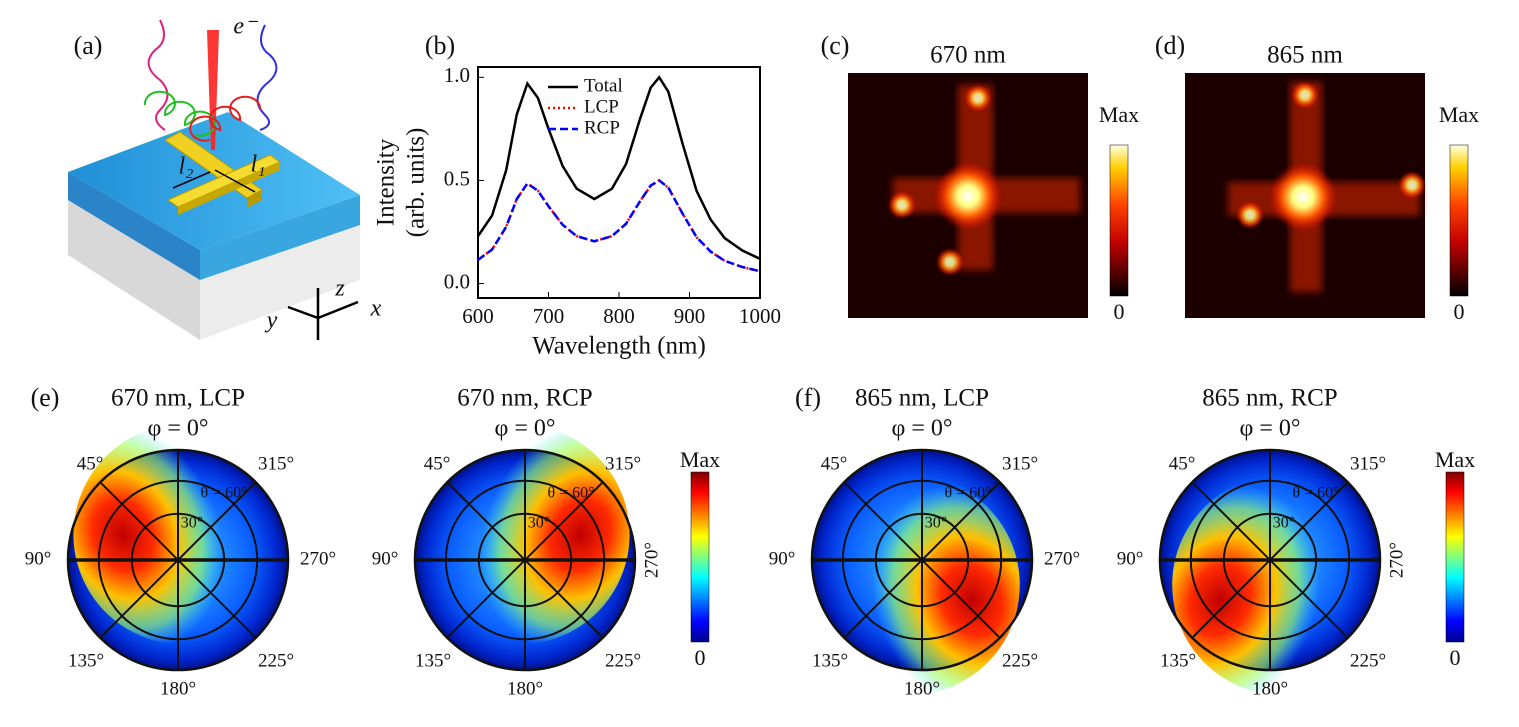 The image size is (1519, 727). What do you see at coordinates (760, 316) in the screenshot?
I see `x-tick-label: 1000` at bounding box center [760, 316].